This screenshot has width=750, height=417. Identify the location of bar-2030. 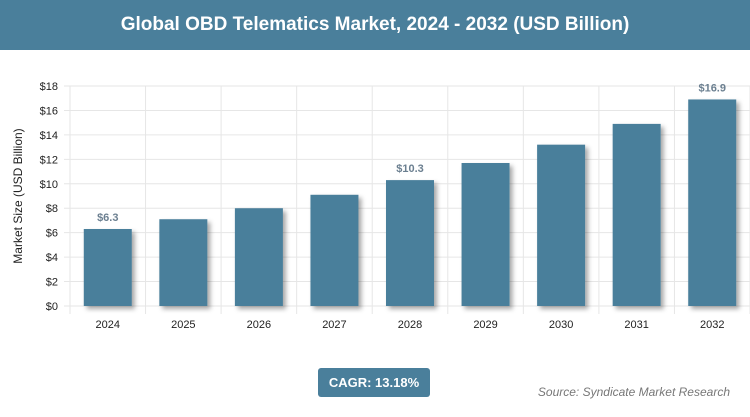
(561, 225).